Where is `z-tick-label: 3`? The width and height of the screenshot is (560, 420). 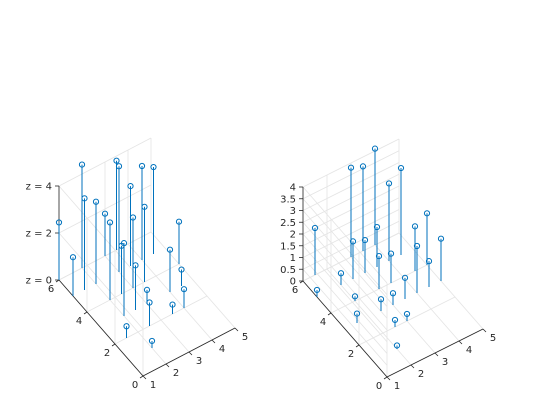
z-tick-label: 3 is located at coordinates (293, 211).